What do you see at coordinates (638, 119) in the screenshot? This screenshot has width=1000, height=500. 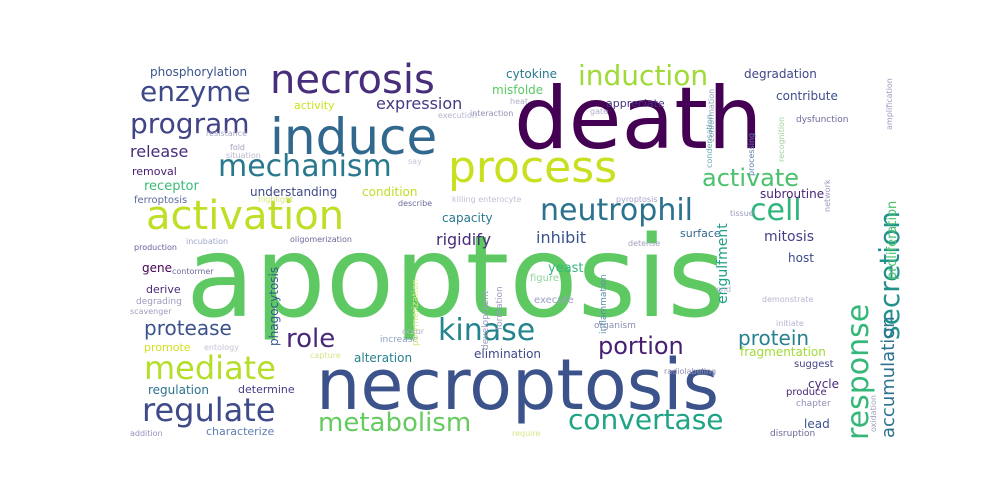 I see `word-death: death` at bounding box center [638, 119].